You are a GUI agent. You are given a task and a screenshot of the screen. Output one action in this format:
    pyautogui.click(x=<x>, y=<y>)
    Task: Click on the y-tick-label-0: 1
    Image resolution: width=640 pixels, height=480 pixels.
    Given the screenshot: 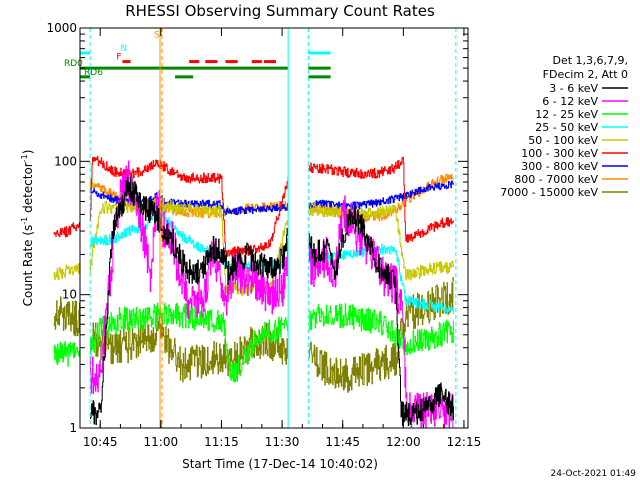 What is the action you would take?
    pyautogui.click(x=73, y=428)
    